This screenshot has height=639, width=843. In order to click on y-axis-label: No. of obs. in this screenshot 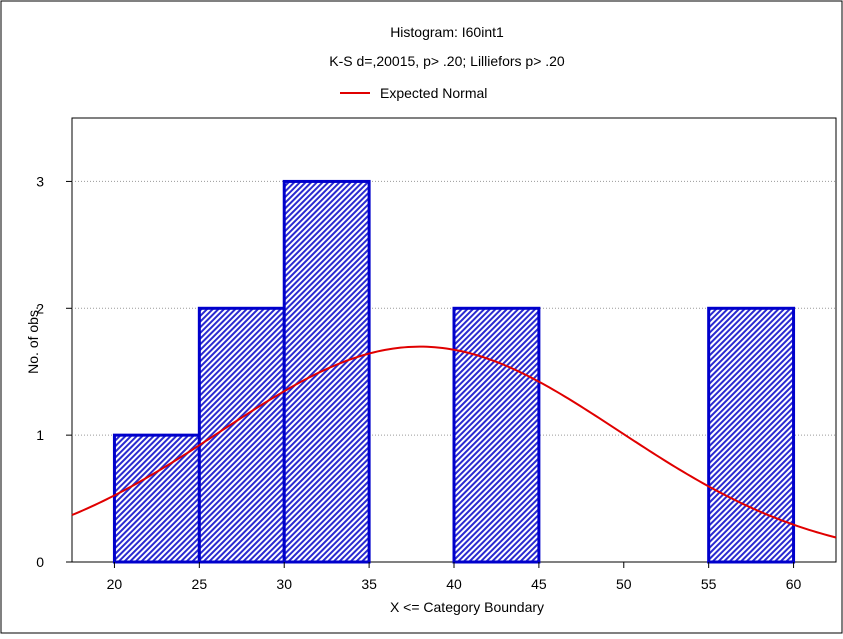, I will do `click(33, 340)`.